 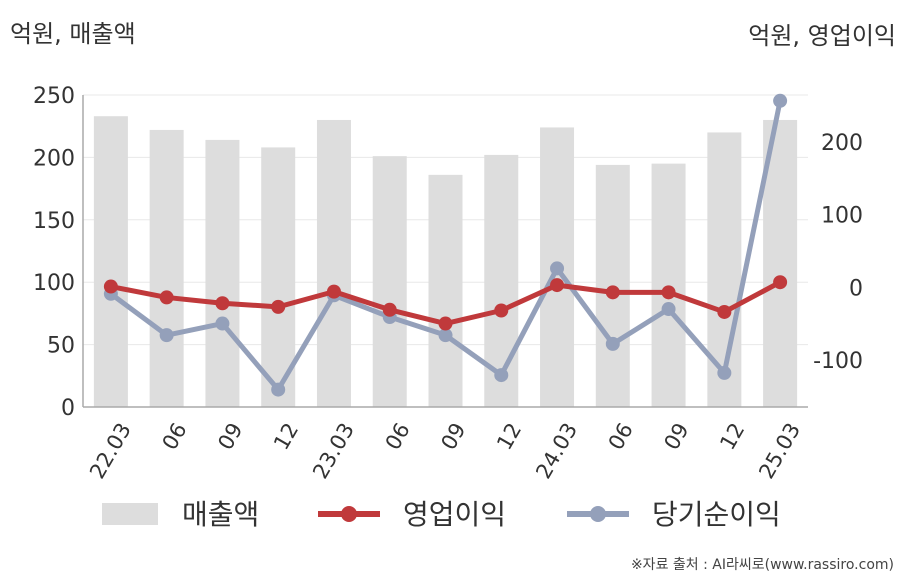 What do you see at coordinates (349, 514) in the screenshot?
I see `legend-marker-operating-profit` at bounding box center [349, 514].